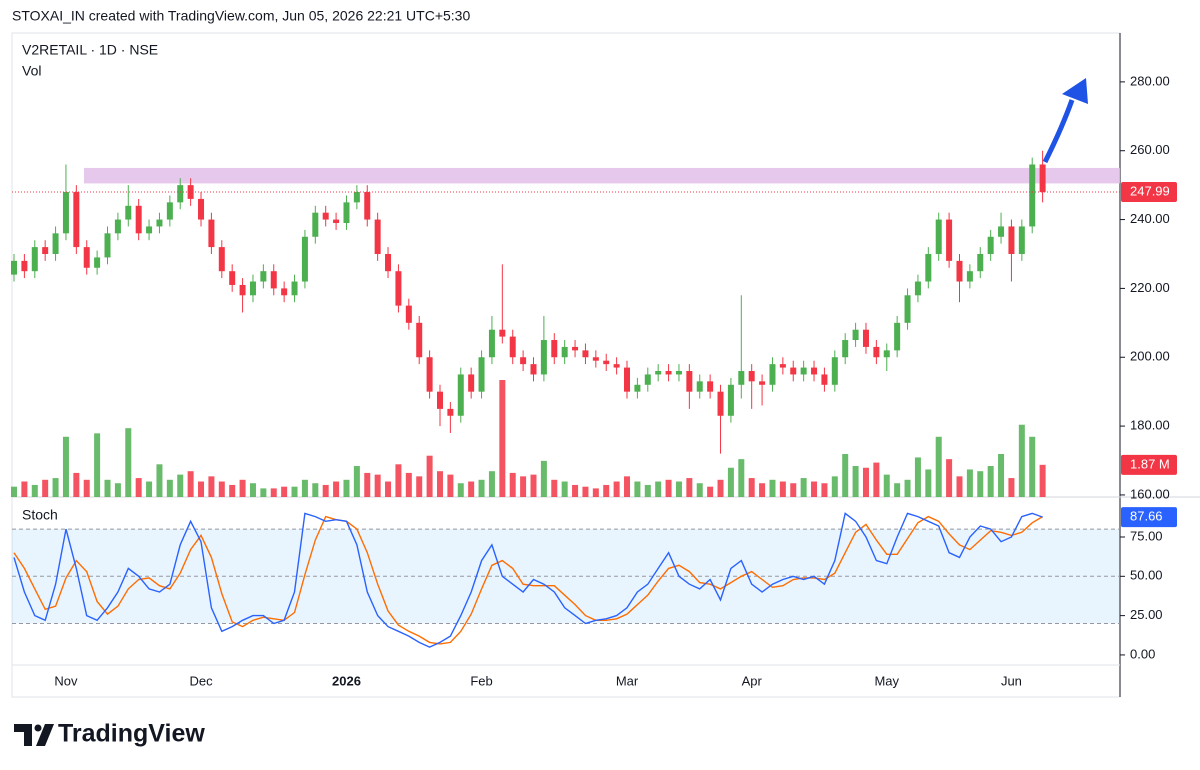 This screenshot has width=1200, height=770. What do you see at coordinates (1058, 131) in the screenshot?
I see `arrow-shaft` at bounding box center [1058, 131].